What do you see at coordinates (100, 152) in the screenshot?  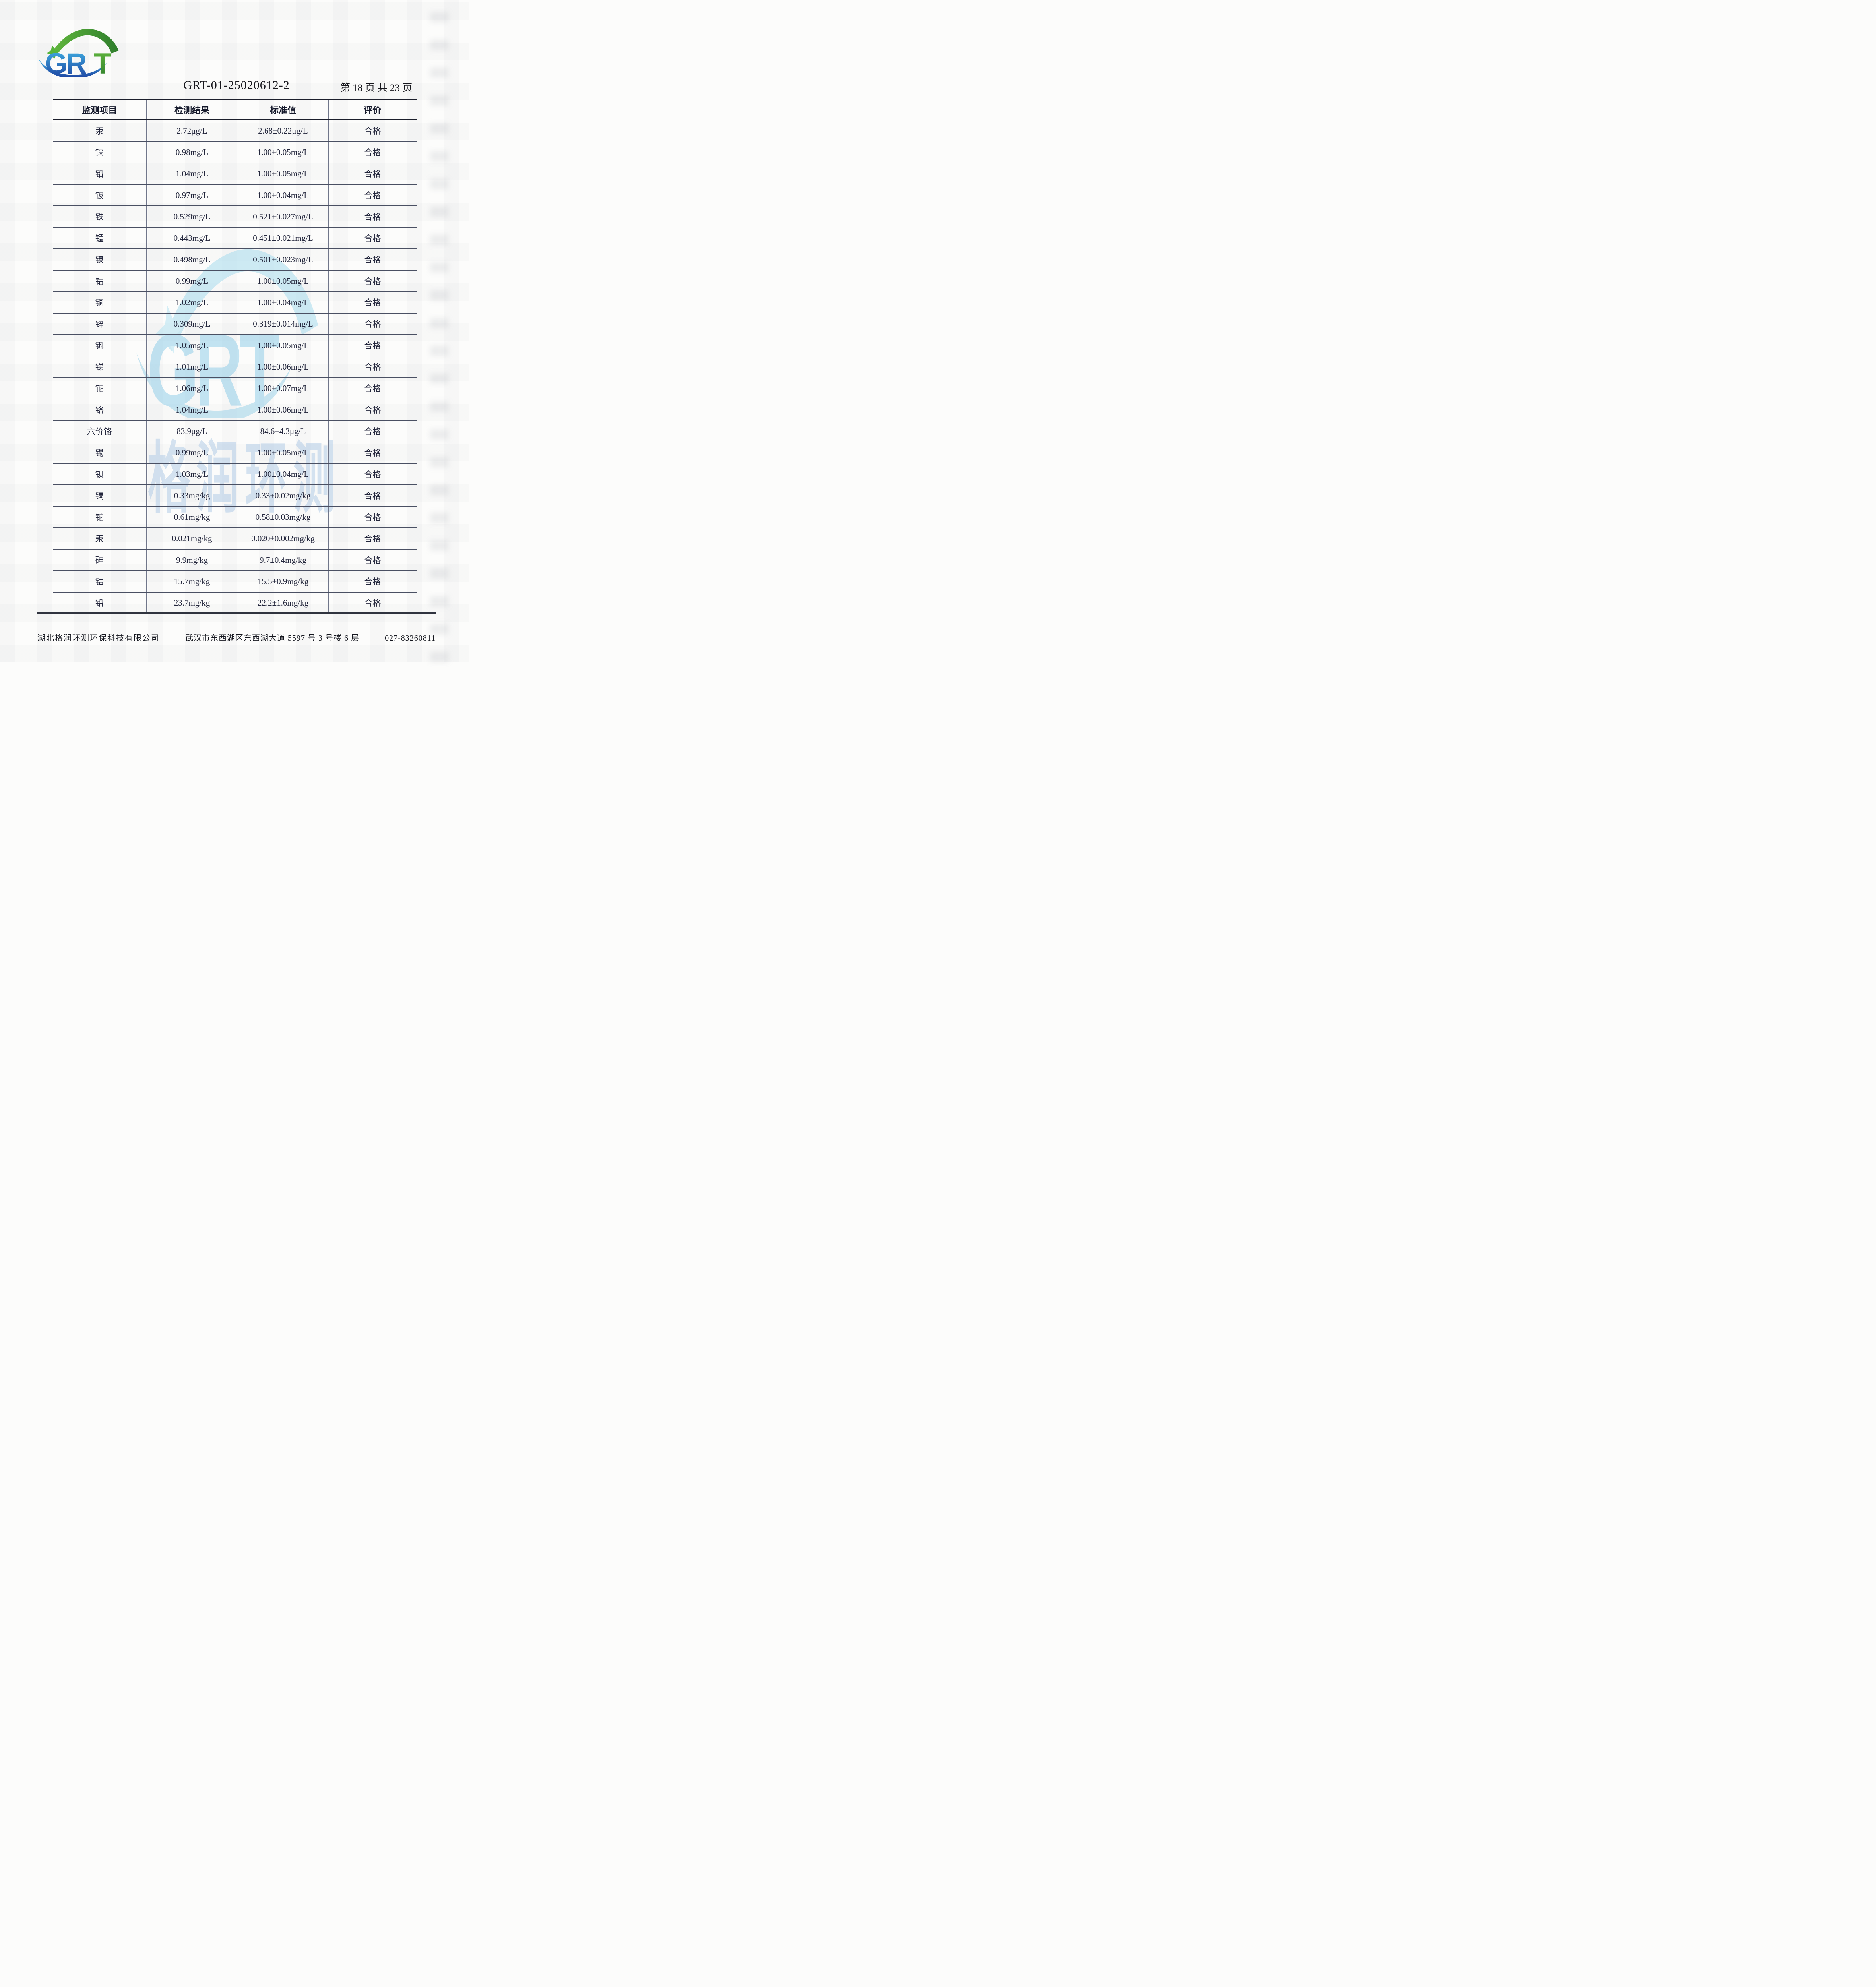 I see `cell-item: 镉` at bounding box center [100, 152].